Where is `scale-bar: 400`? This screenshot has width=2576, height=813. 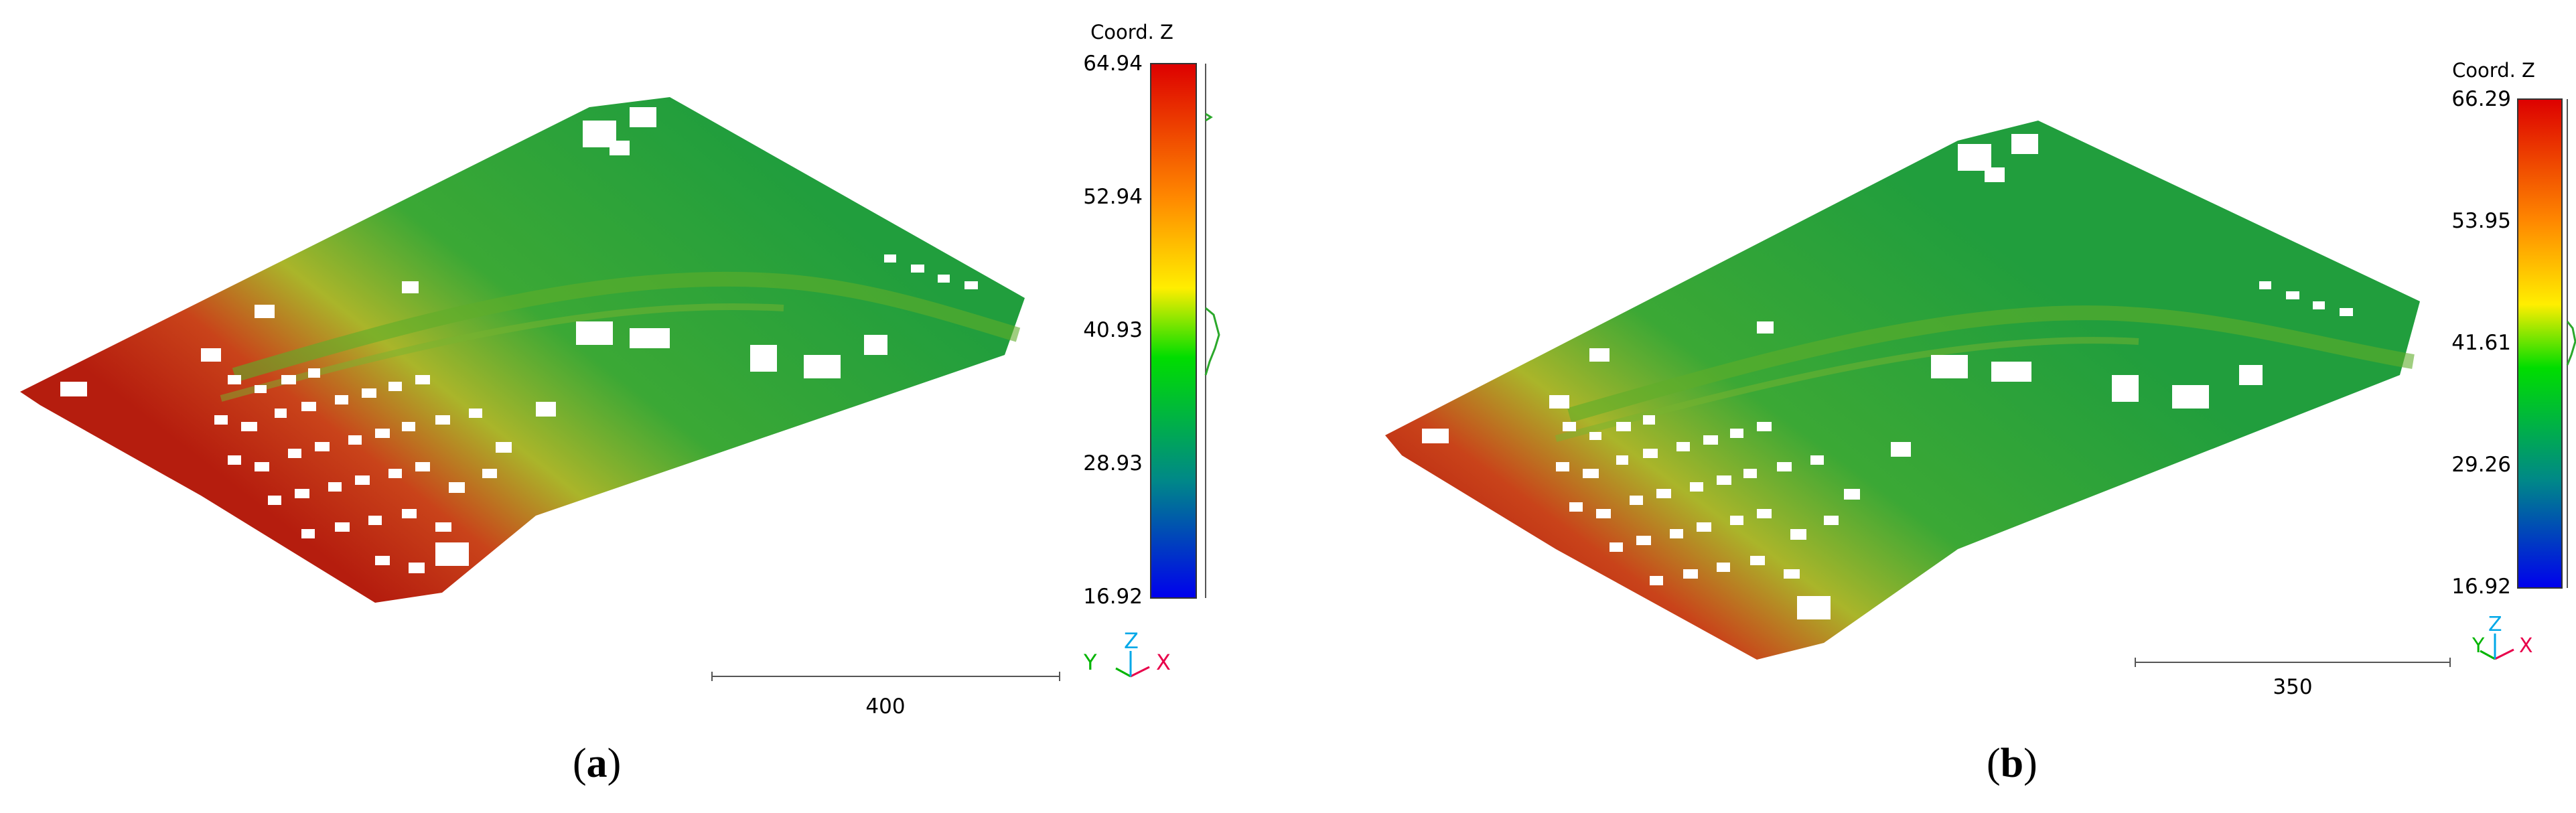 scale-bar: 400 is located at coordinates (885, 695).